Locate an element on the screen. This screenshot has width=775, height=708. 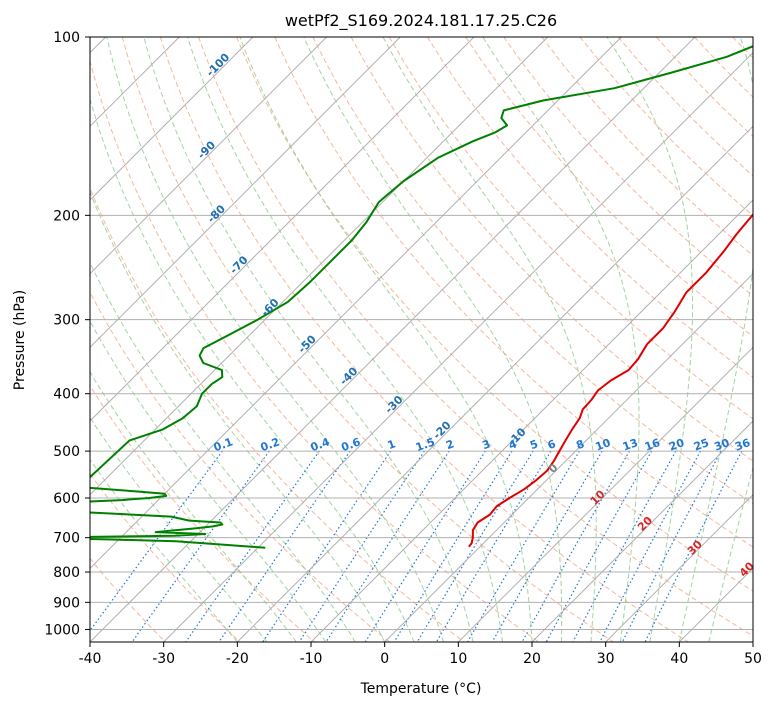
mixing-ratio-label: 6 is located at coordinates (552, 444).